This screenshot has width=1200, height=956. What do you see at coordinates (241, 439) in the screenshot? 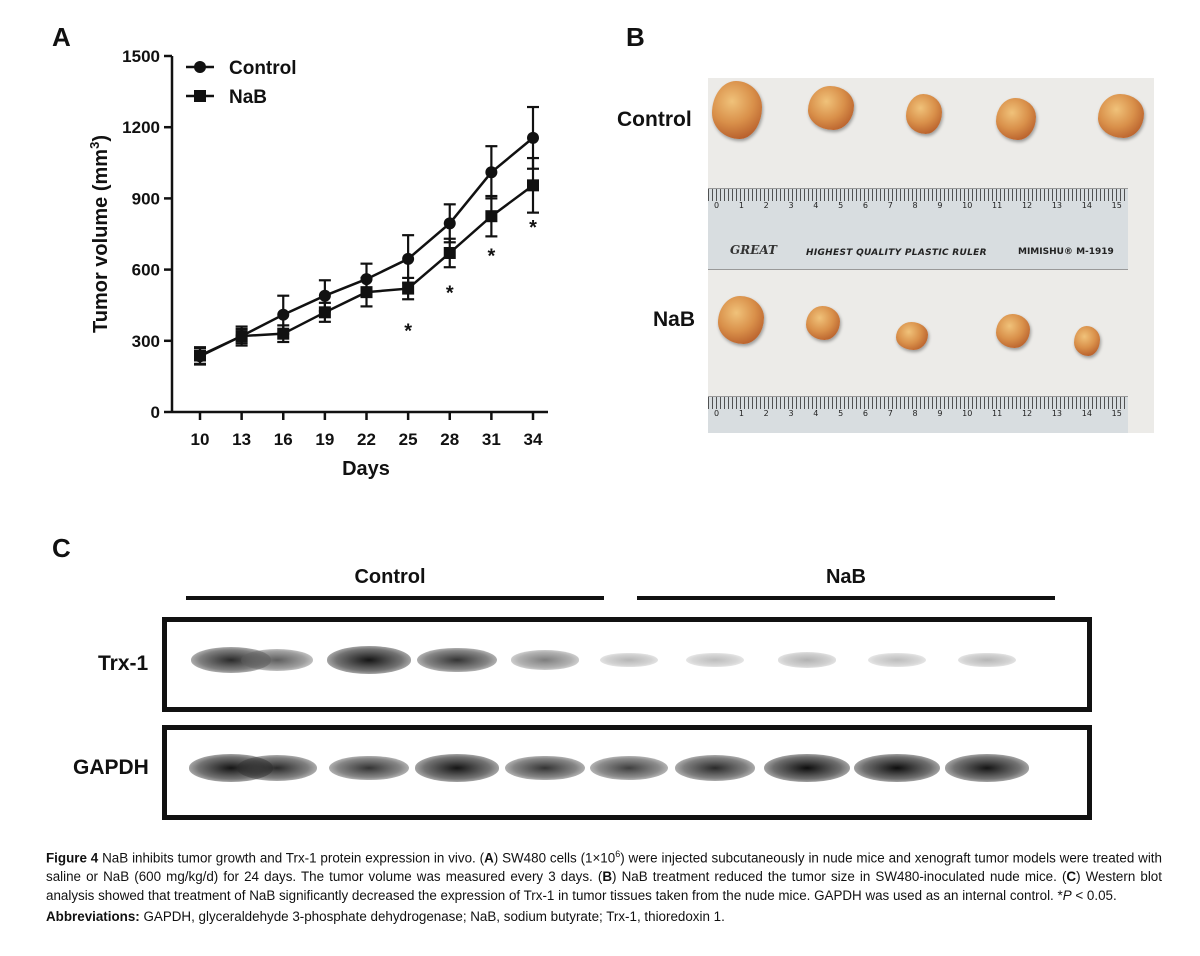
I see `x-tick-label: 13` at bounding box center [241, 439].